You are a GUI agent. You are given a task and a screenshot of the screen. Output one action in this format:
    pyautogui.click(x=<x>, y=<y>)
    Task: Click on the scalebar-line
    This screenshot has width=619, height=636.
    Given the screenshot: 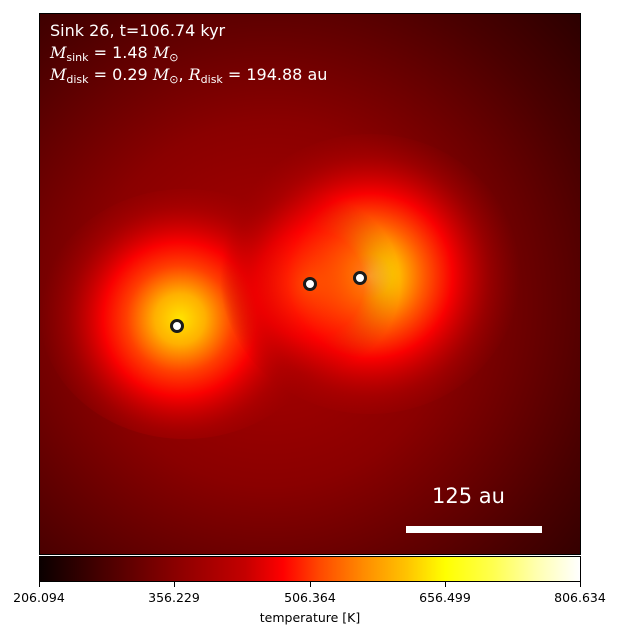 What is the action you would take?
    pyautogui.click(x=474, y=529)
    